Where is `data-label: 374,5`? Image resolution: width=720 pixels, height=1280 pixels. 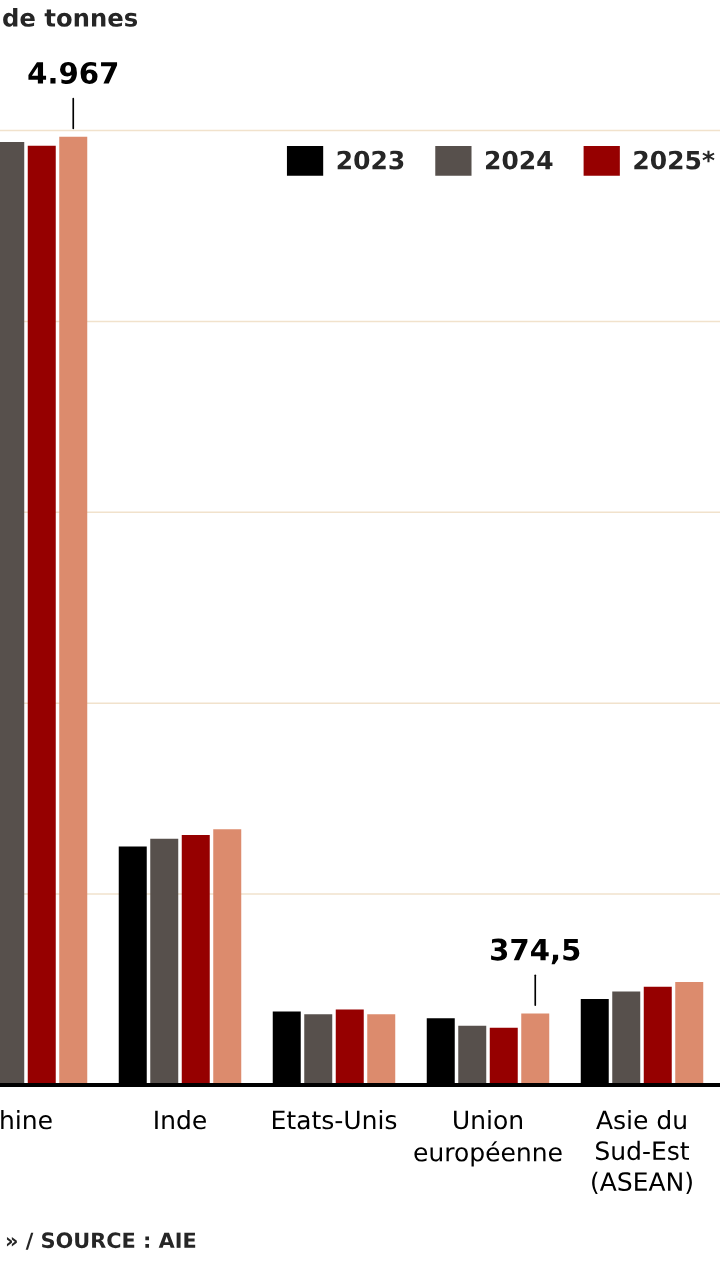
data-label: 374,5 is located at coordinates (535, 951).